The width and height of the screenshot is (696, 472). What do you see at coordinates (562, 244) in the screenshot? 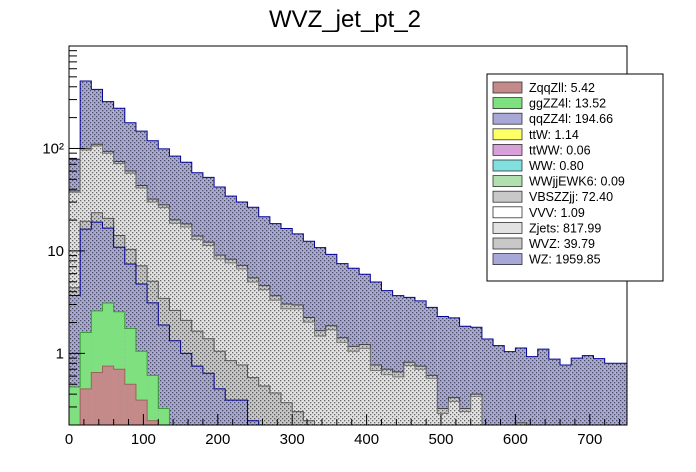
I see `legend-label: WVZ: 39.79` at bounding box center [562, 244].